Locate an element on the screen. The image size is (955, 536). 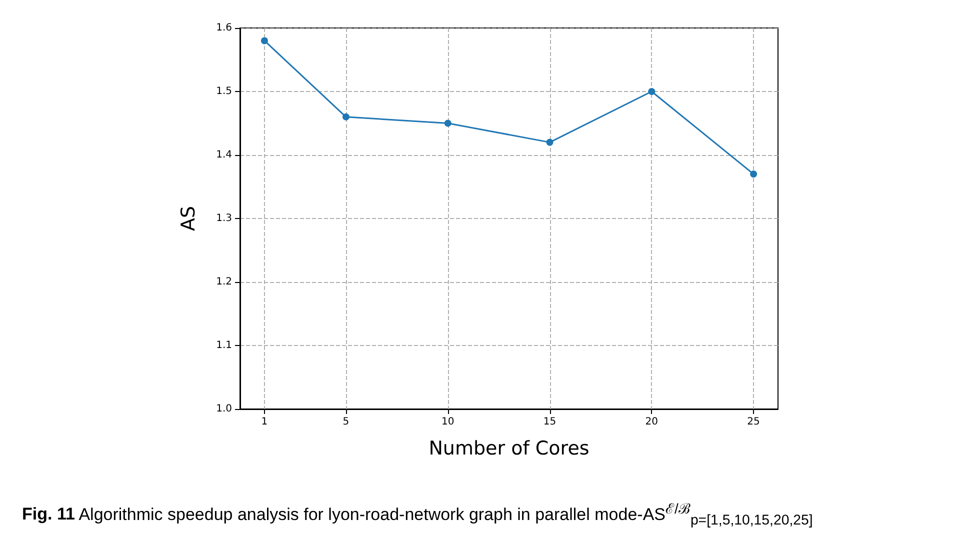
y-axis-title: AS is located at coordinates (189, 219).